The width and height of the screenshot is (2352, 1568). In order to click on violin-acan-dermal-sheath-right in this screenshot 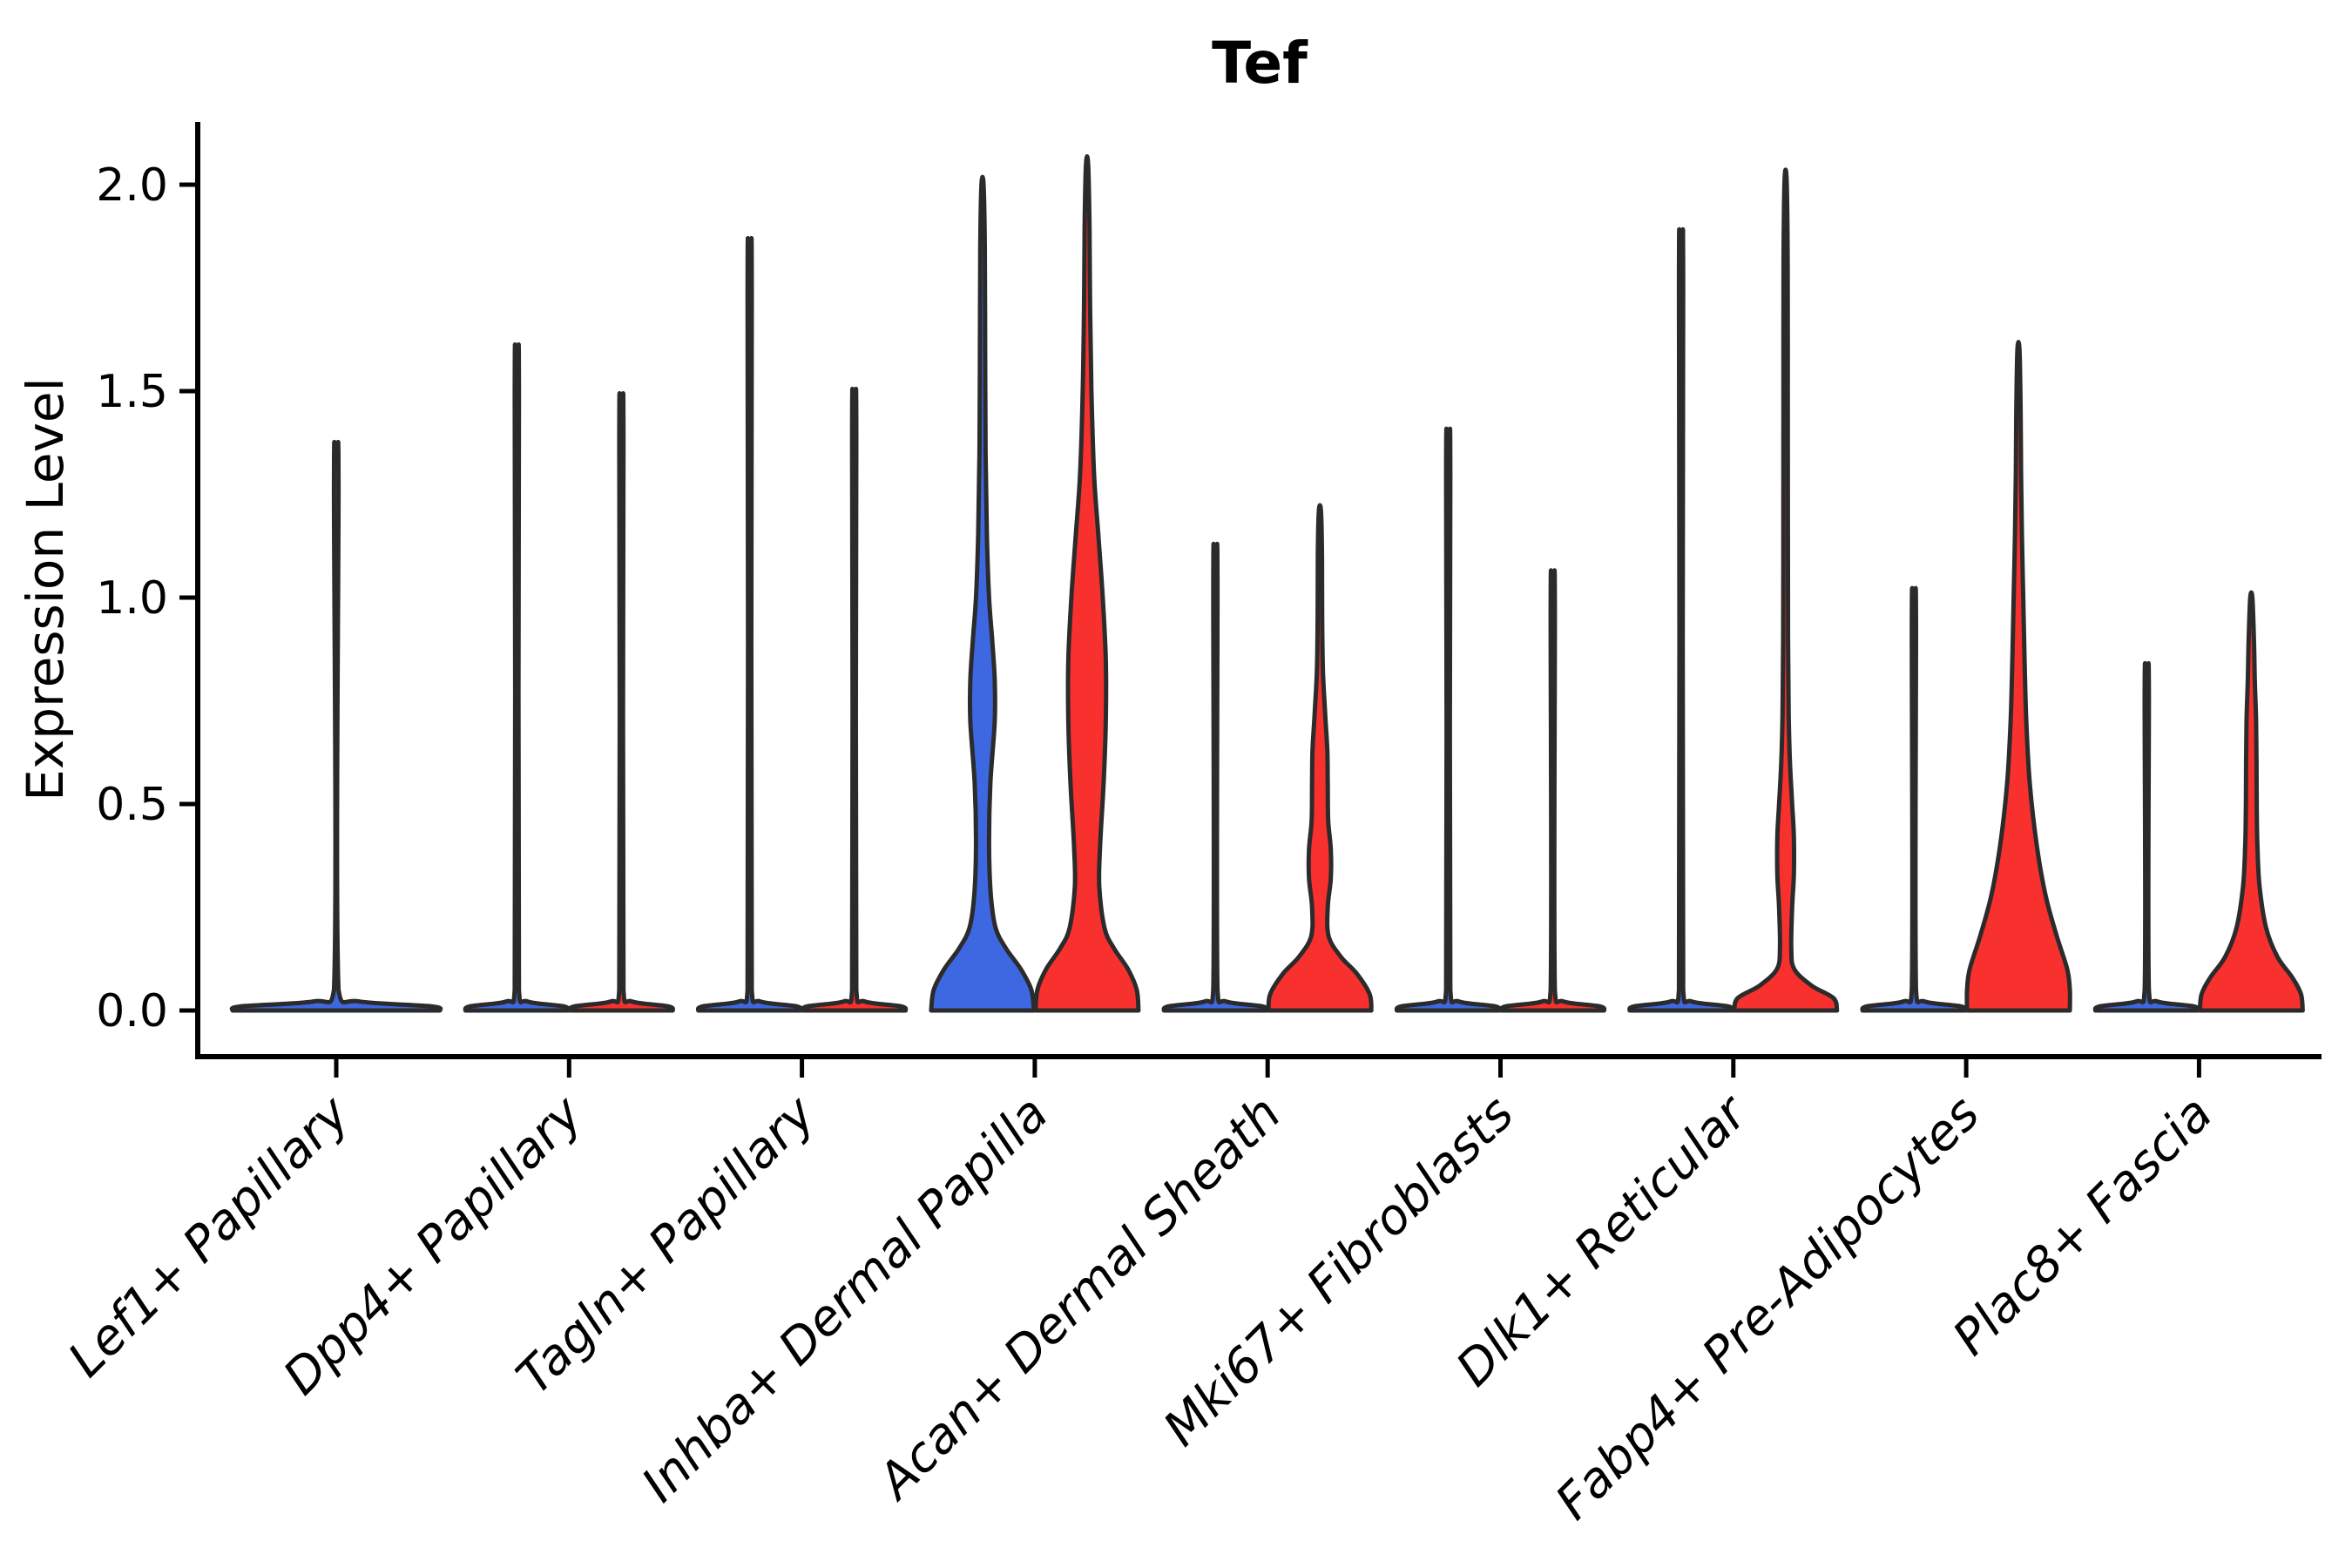, I will do `click(1320, 758)`.